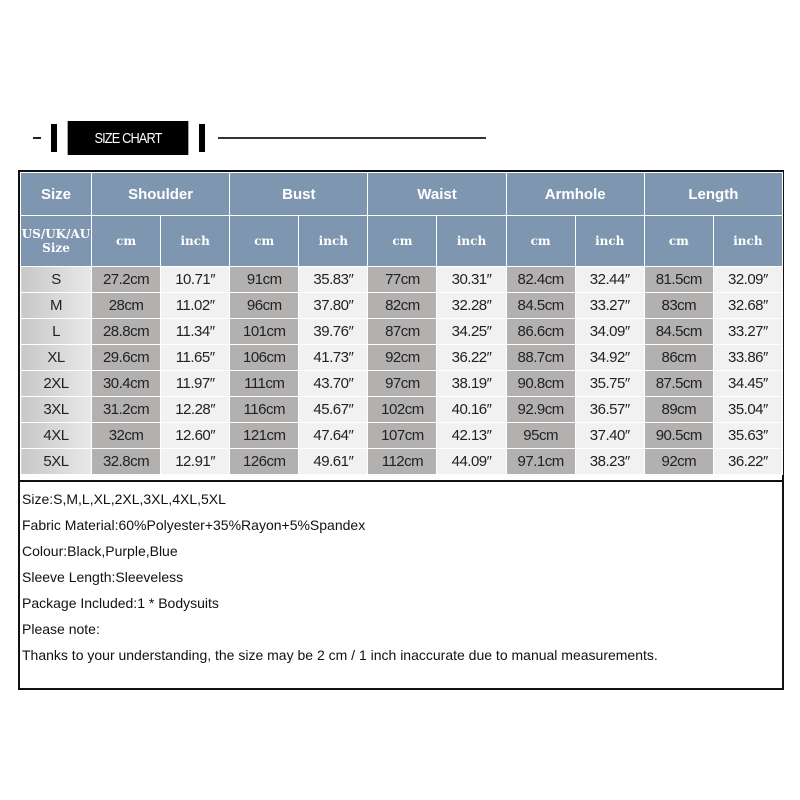 This screenshot has height=800, width=800. What do you see at coordinates (61, 629) in the screenshot?
I see `info-line: Please note:` at bounding box center [61, 629].